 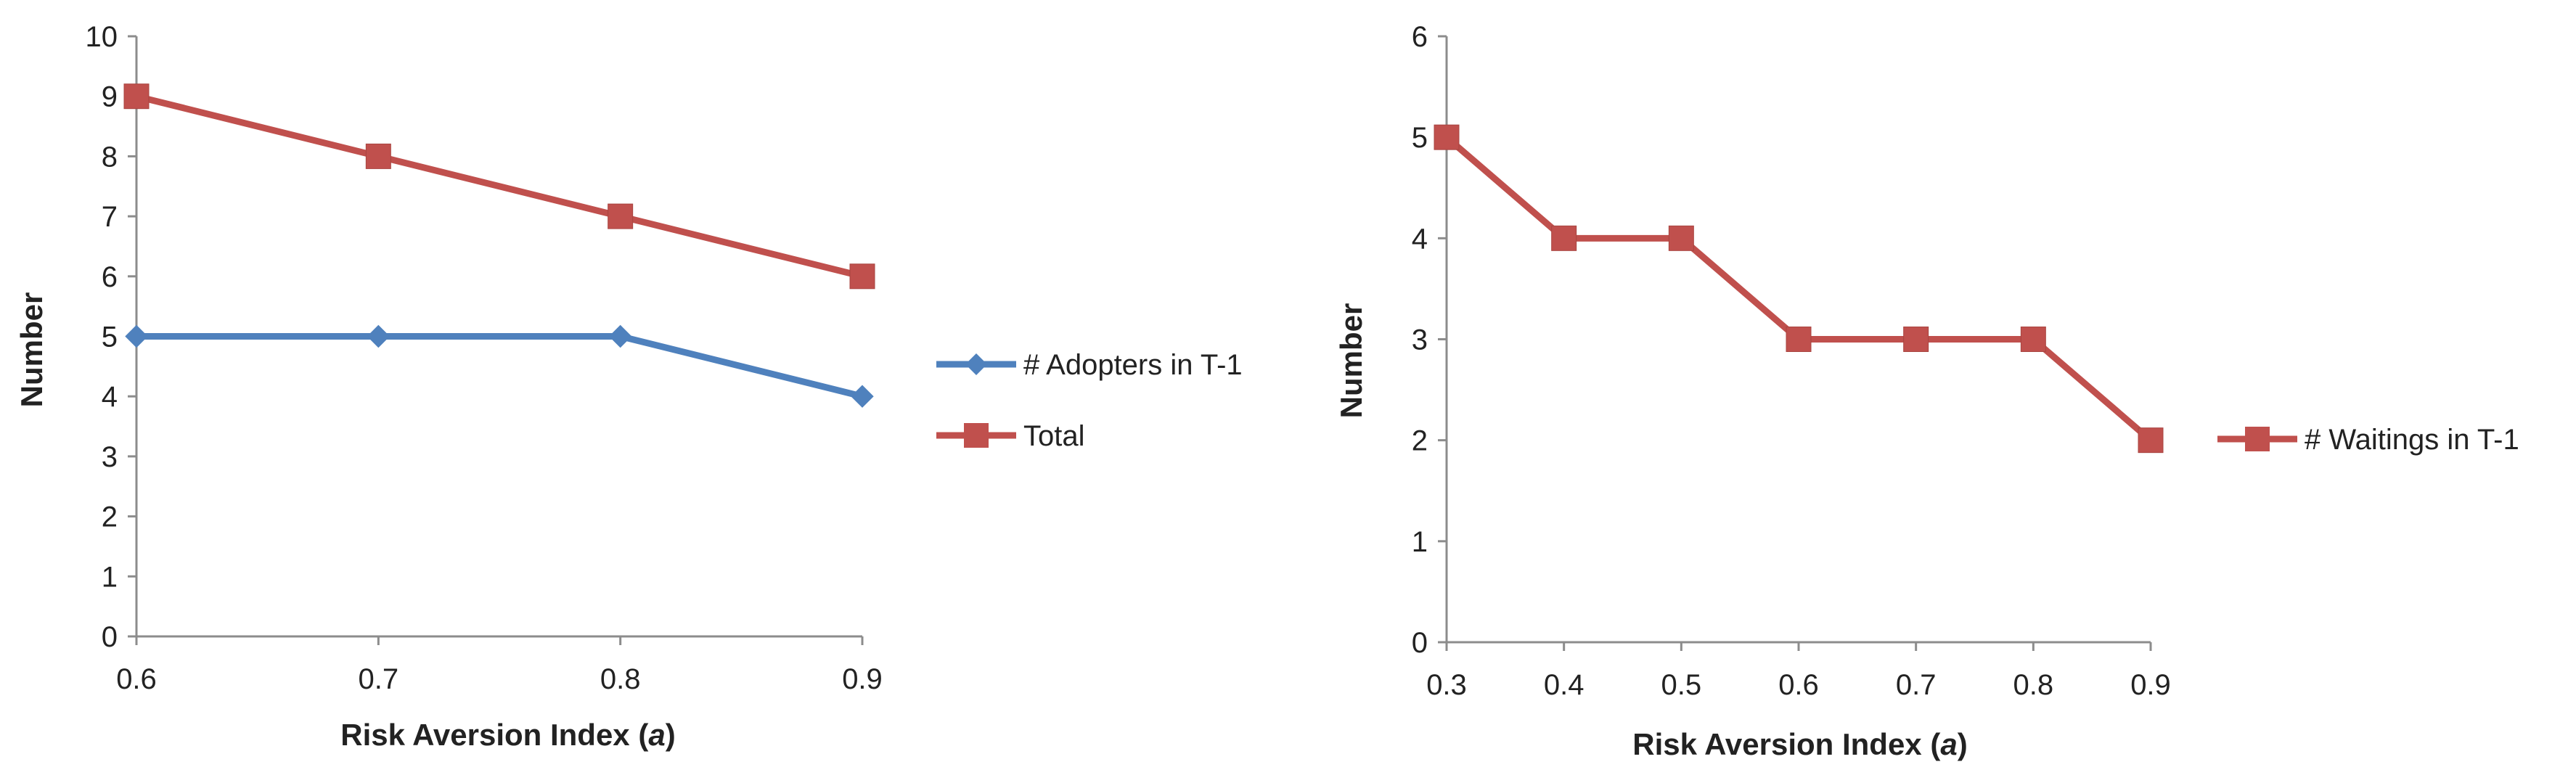 What do you see at coordinates (2412, 440) in the screenshot?
I see `right-chart-legend-label-0: # Waitings in T-1` at bounding box center [2412, 440].